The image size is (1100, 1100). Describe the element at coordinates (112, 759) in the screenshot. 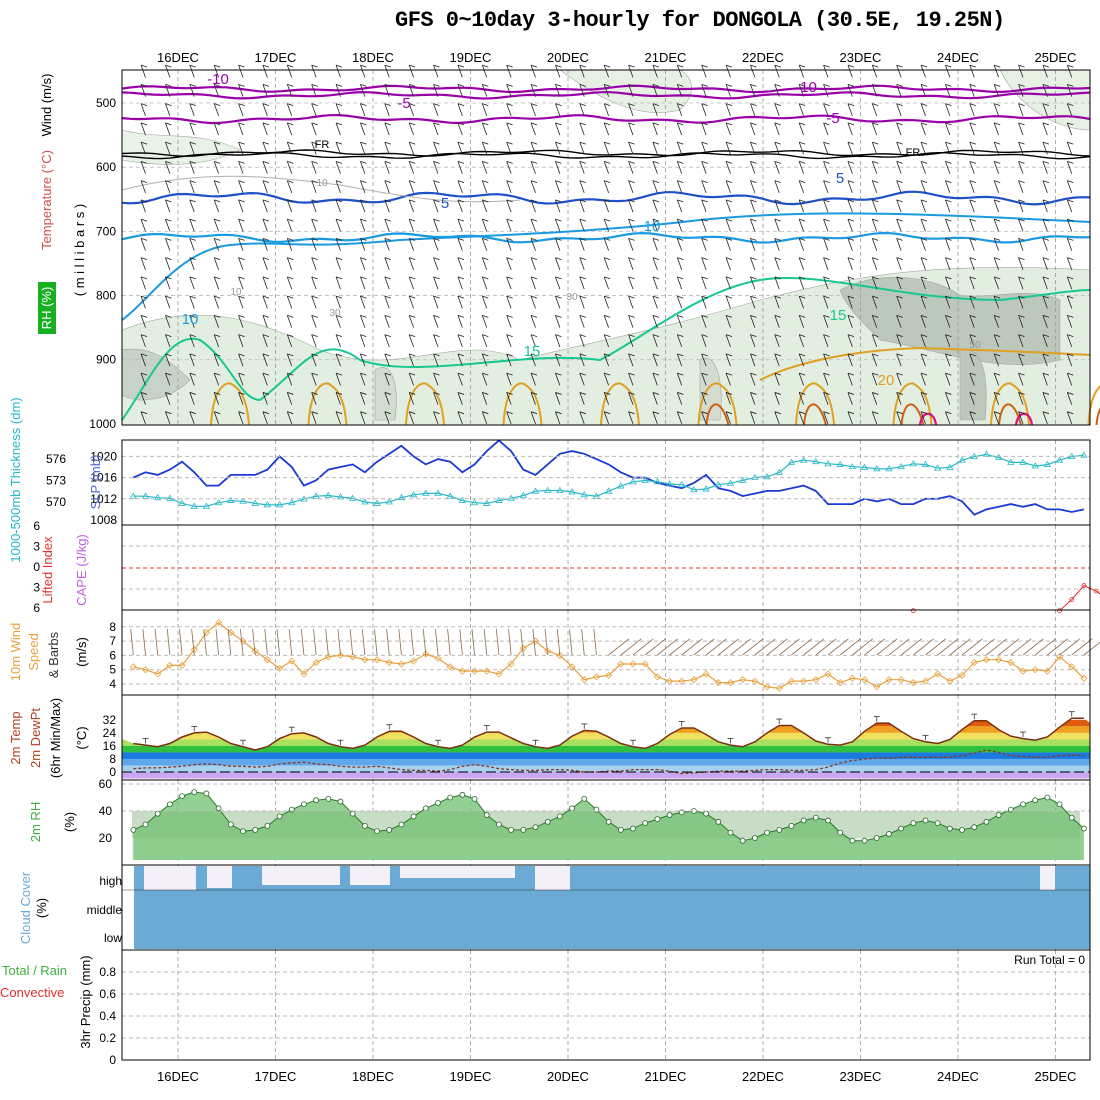

I see `ytick-temp: 8` at that location.